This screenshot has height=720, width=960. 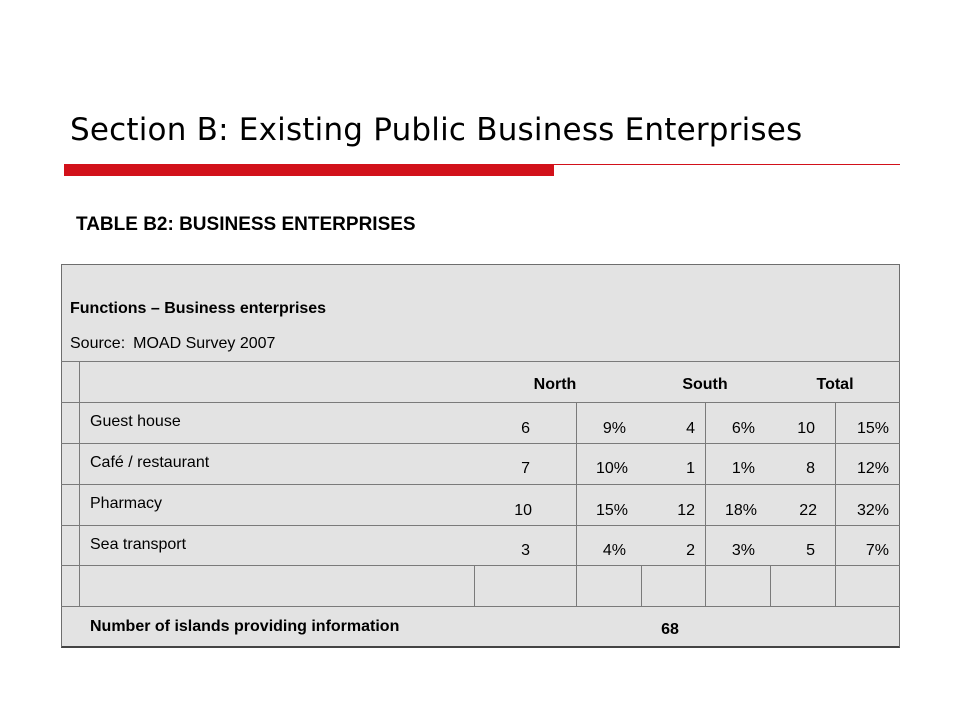 I want to click on column-header-north: North, so click(x=555, y=384).